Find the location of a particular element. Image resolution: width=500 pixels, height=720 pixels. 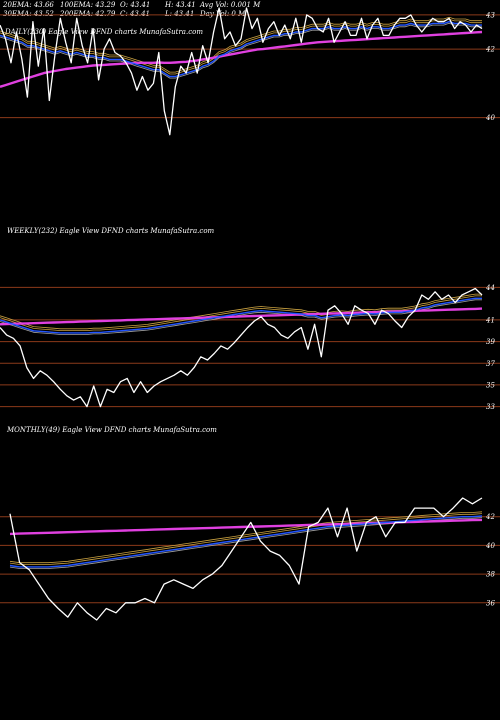

weekly-ema200-line is located at coordinates (241, 316).